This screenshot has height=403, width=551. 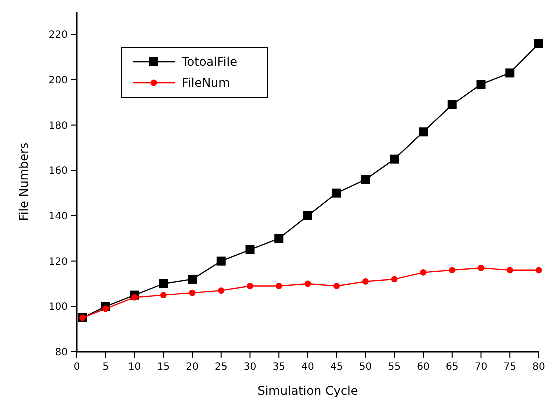 I want to click on y-tick-label: 220, so click(x=58, y=36).